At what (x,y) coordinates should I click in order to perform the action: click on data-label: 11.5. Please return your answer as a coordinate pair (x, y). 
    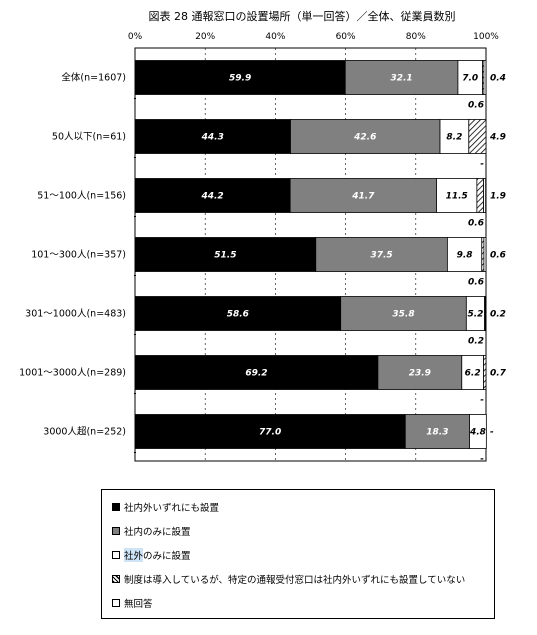
    Looking at the image, I should click on (457, 197).